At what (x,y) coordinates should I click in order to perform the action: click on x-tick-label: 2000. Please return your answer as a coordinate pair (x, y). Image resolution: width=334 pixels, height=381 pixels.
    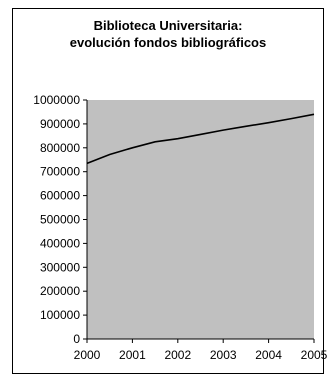
    Looking at the image, I should click on (87, 355).